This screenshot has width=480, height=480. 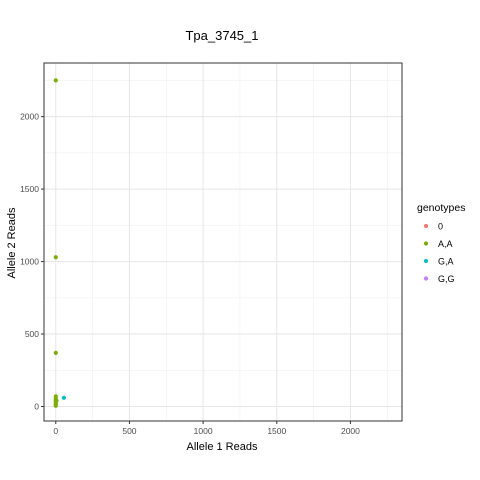 What do you see at coordinates (59, 243) in the screenshot?
I see `data-points` at bounding box center [59, 243].